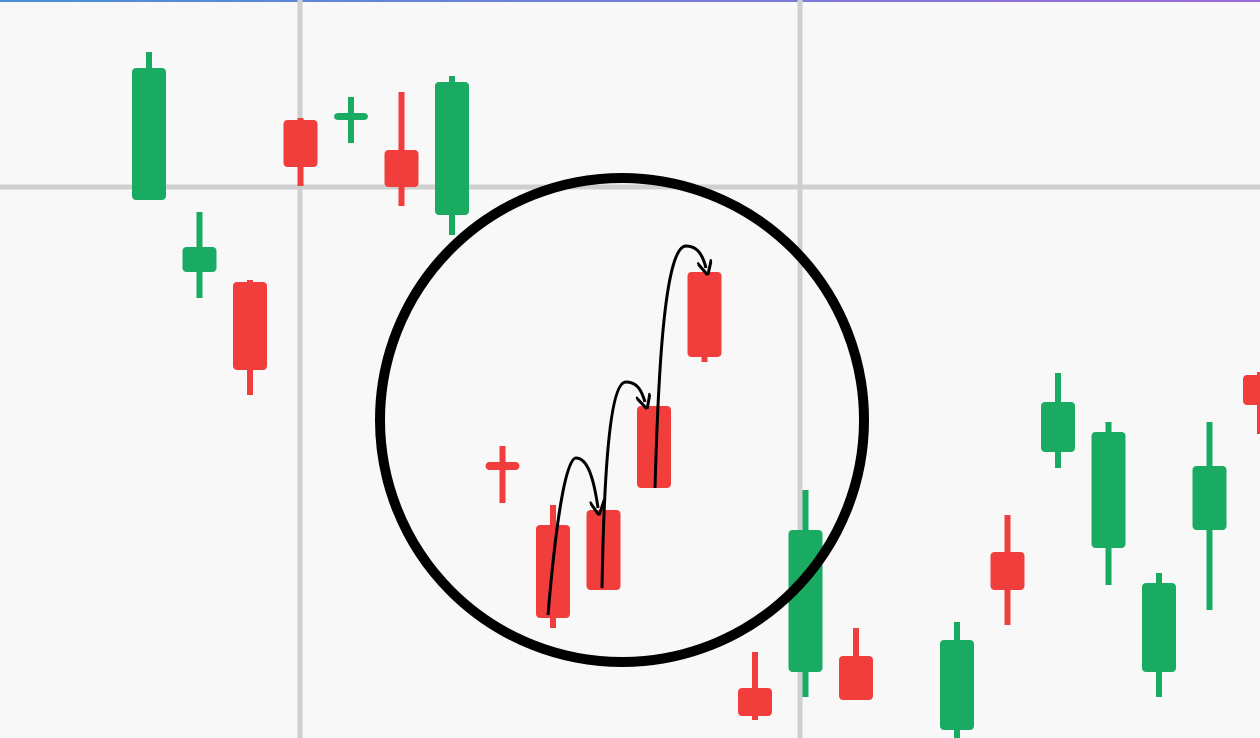 The width and height of the screenshot is (1260, 738). What do you see at coordinates (630, 1) in the screenshot?
I see `top-border` at bounding box center [630, 1].